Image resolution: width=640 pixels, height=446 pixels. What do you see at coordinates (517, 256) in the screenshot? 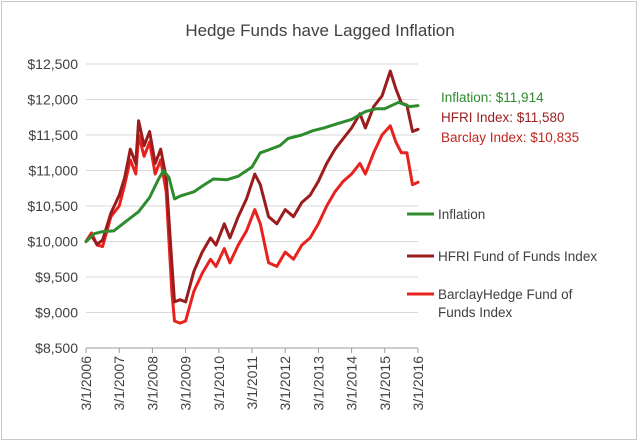
I see `legend-label-hfri: HFRI Fund of Funds Index` at bounding box center [517, 256].